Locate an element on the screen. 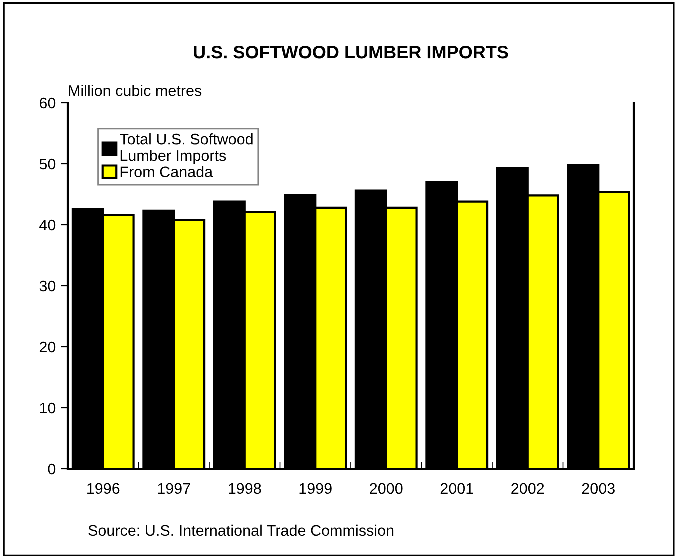 This screenshot has width=678, height=559. y-tick-label: 0 is located at coordinates (52, 469).